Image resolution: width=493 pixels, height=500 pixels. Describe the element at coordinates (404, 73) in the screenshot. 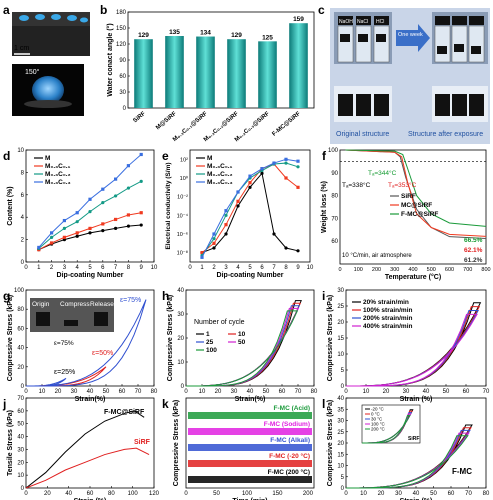

I see `panel-c: c NaOH NaCl HCl One week Origi` at that location.